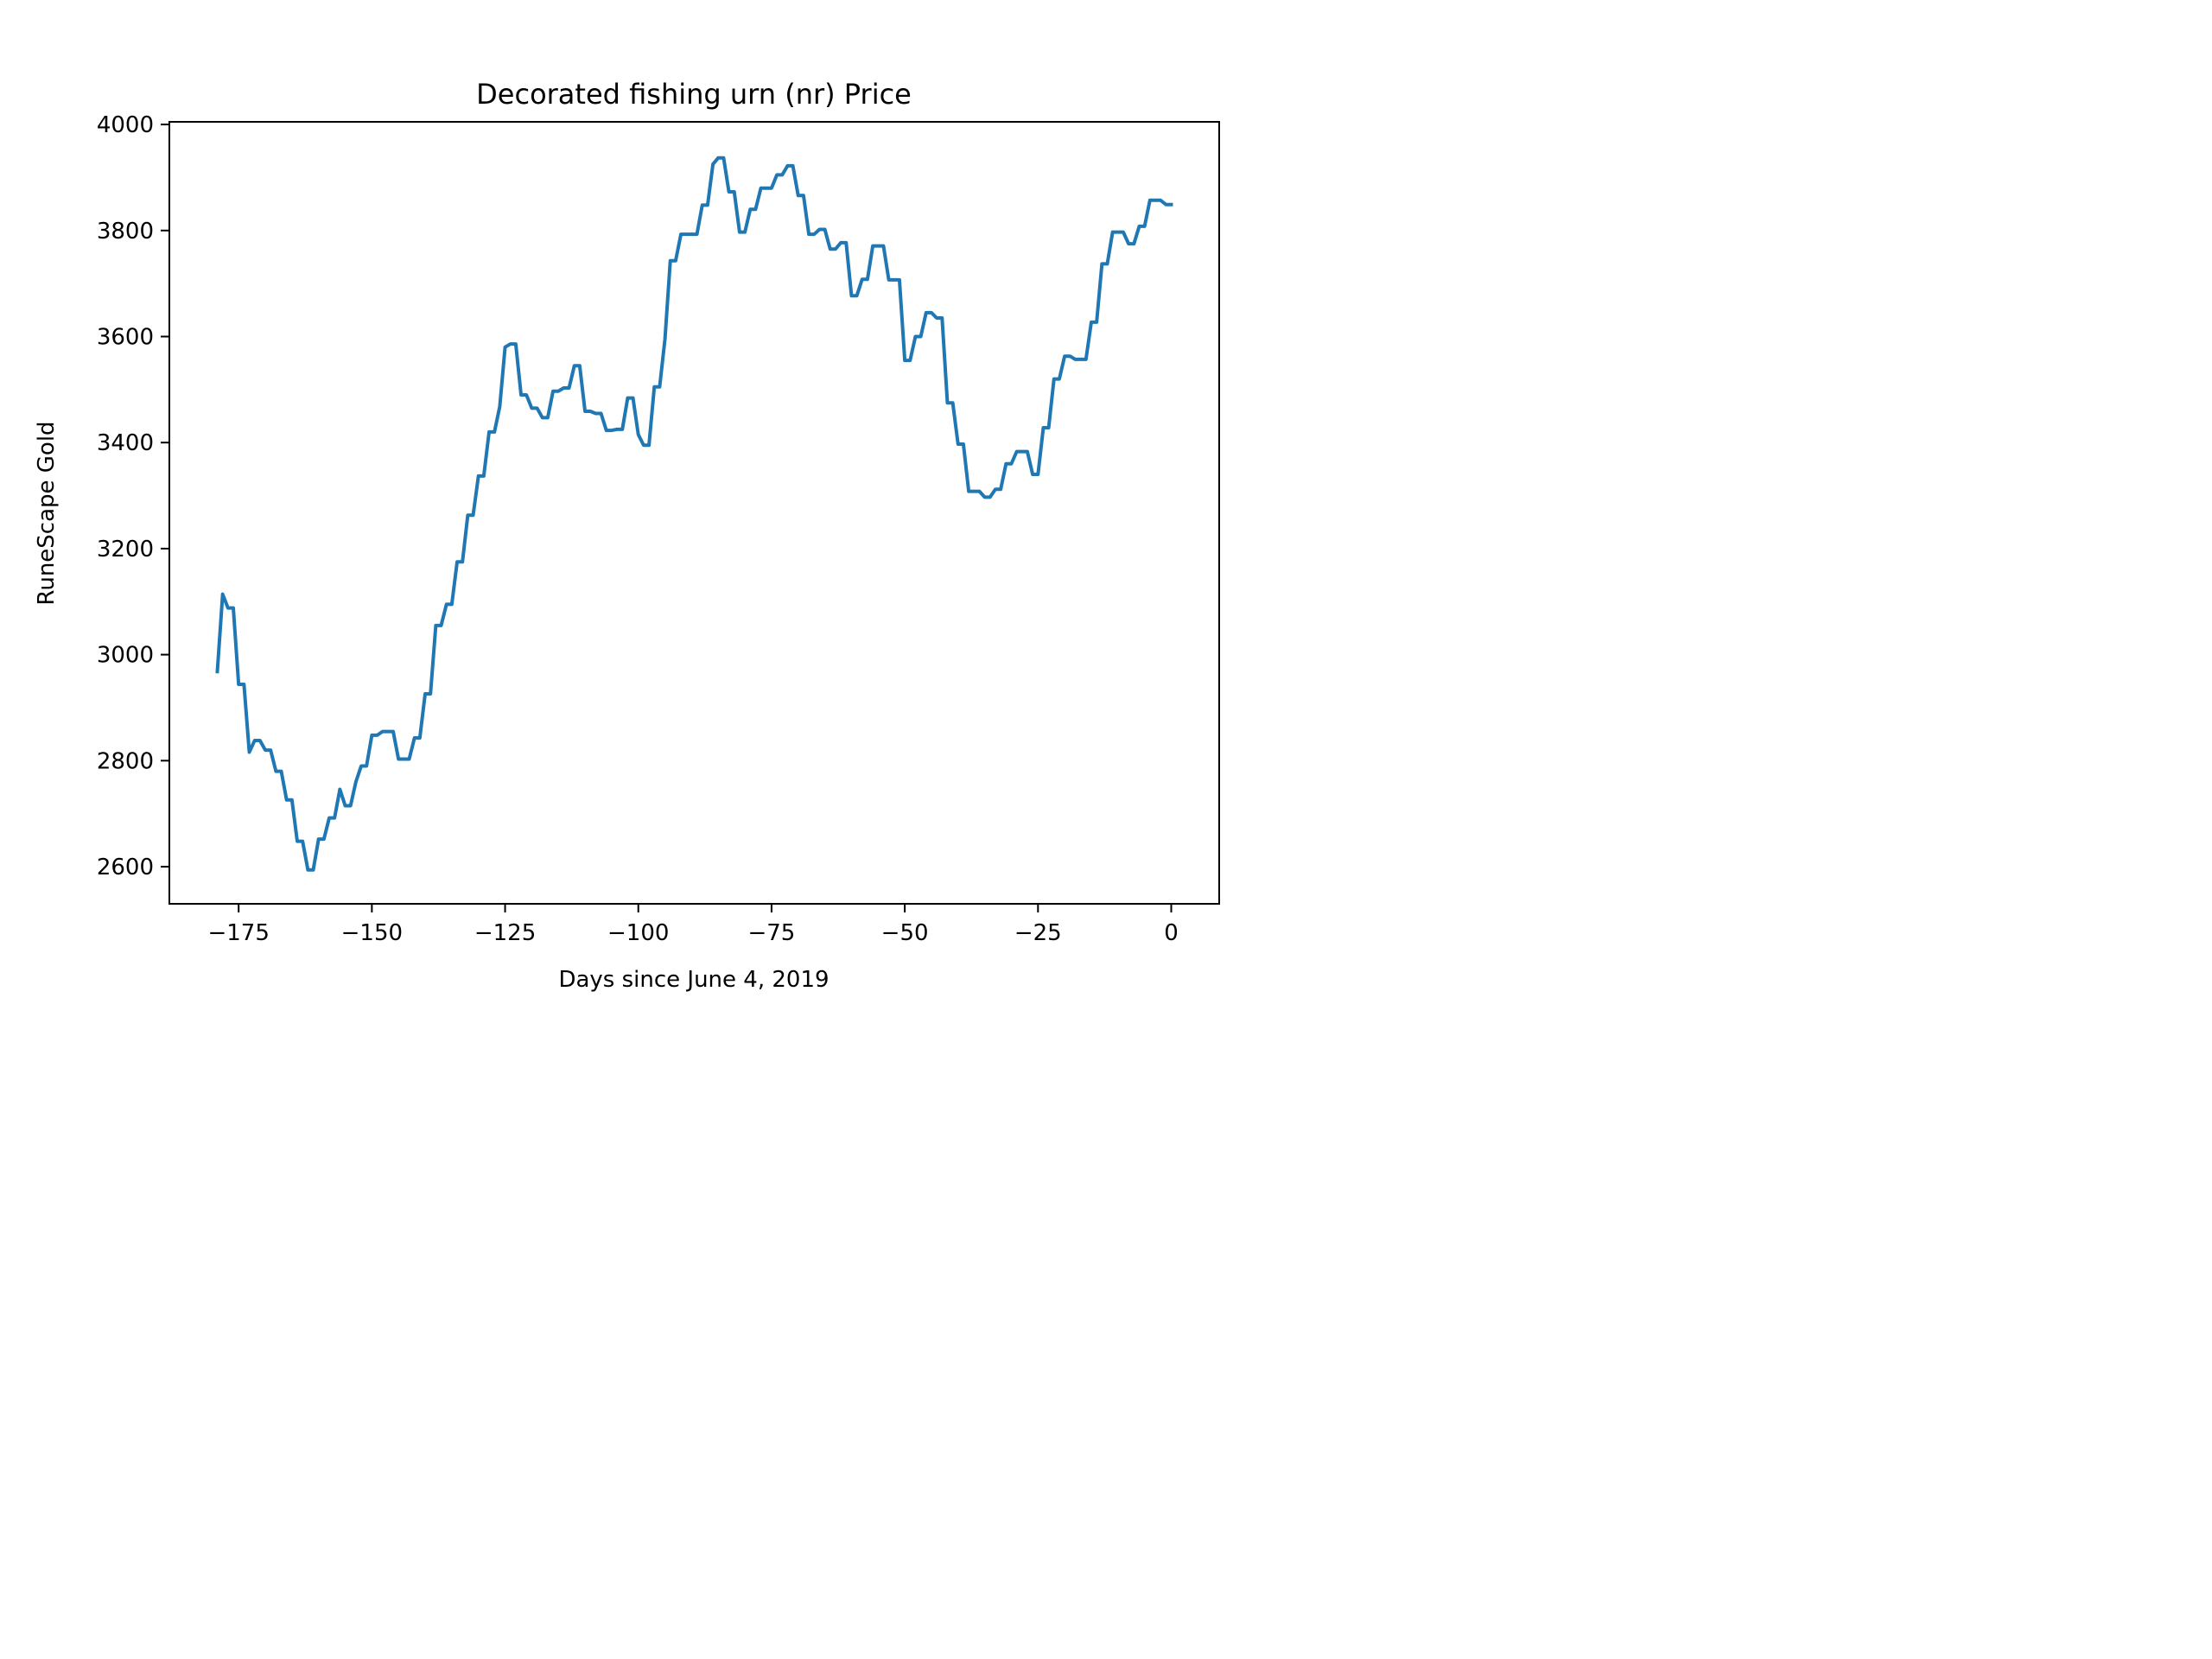 This screenshot has width=2212, height=1659. I want to click on y-axis-label: RuneScape Gold, so click(47, 513).